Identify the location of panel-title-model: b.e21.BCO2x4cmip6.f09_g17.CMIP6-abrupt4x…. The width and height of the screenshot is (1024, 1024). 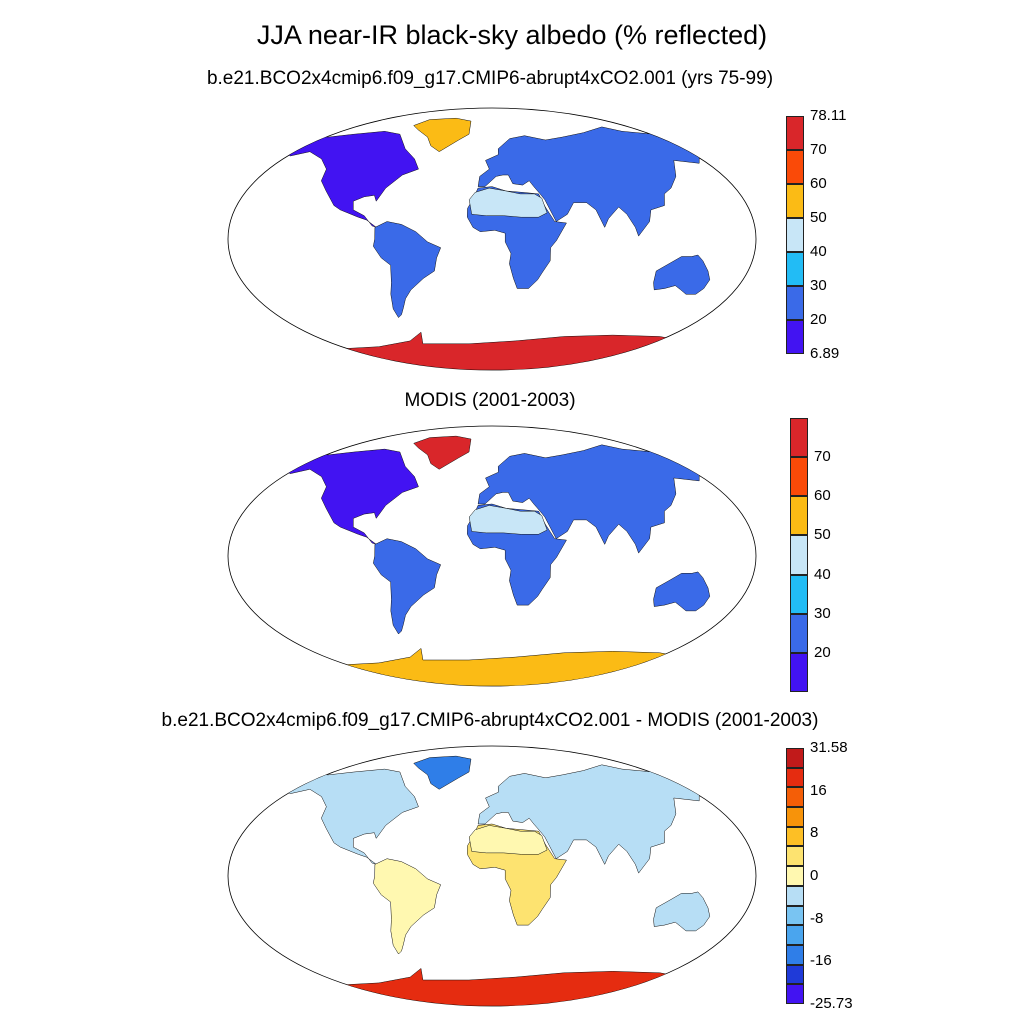
(490, 78).